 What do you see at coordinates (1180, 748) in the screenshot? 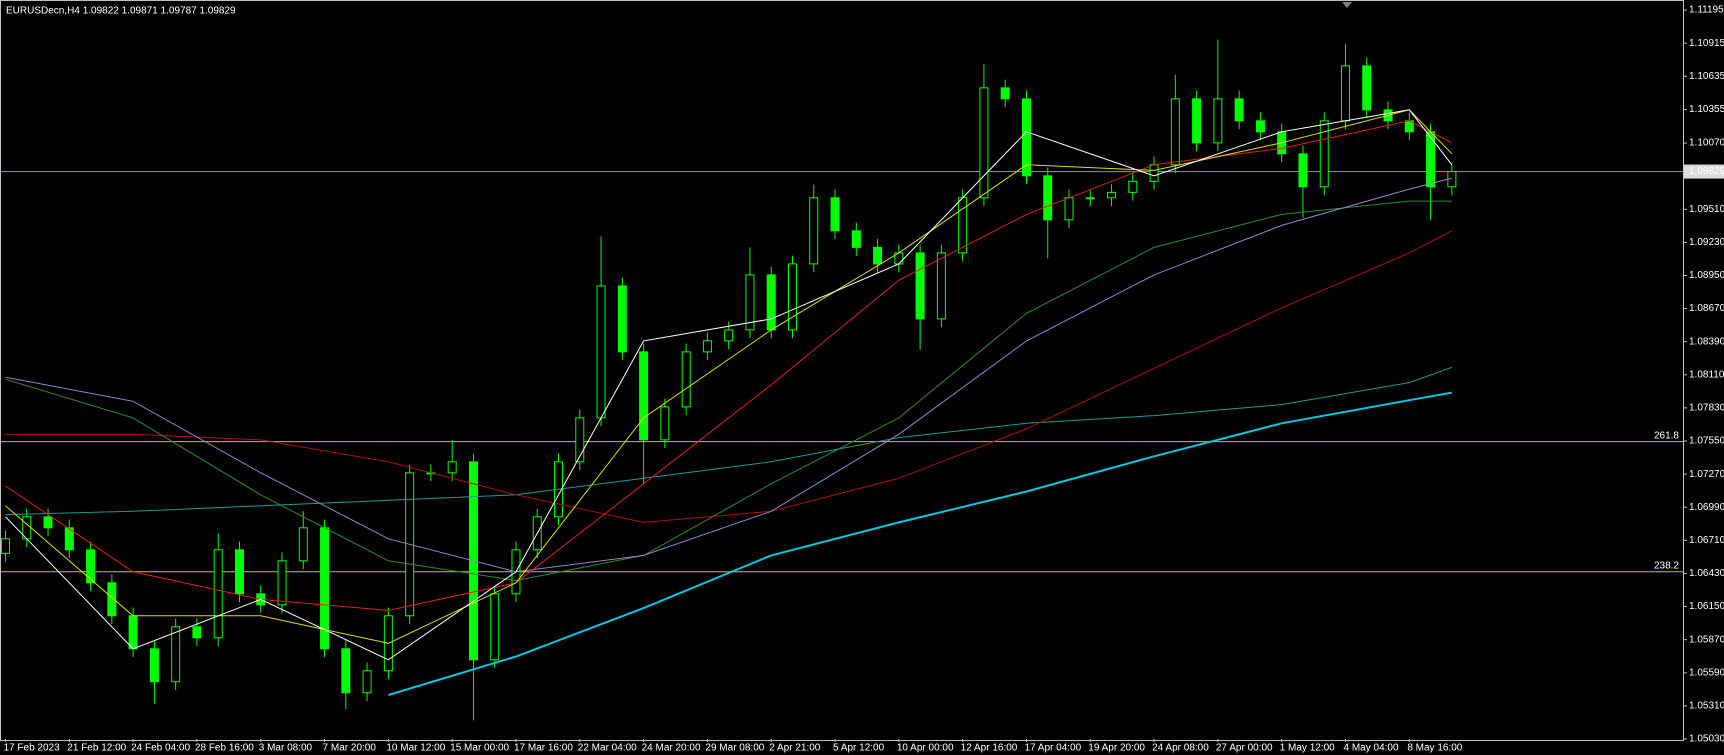
I see `x-tick-label: 24 Apr 08:00` at bounding box center [1180, 748].